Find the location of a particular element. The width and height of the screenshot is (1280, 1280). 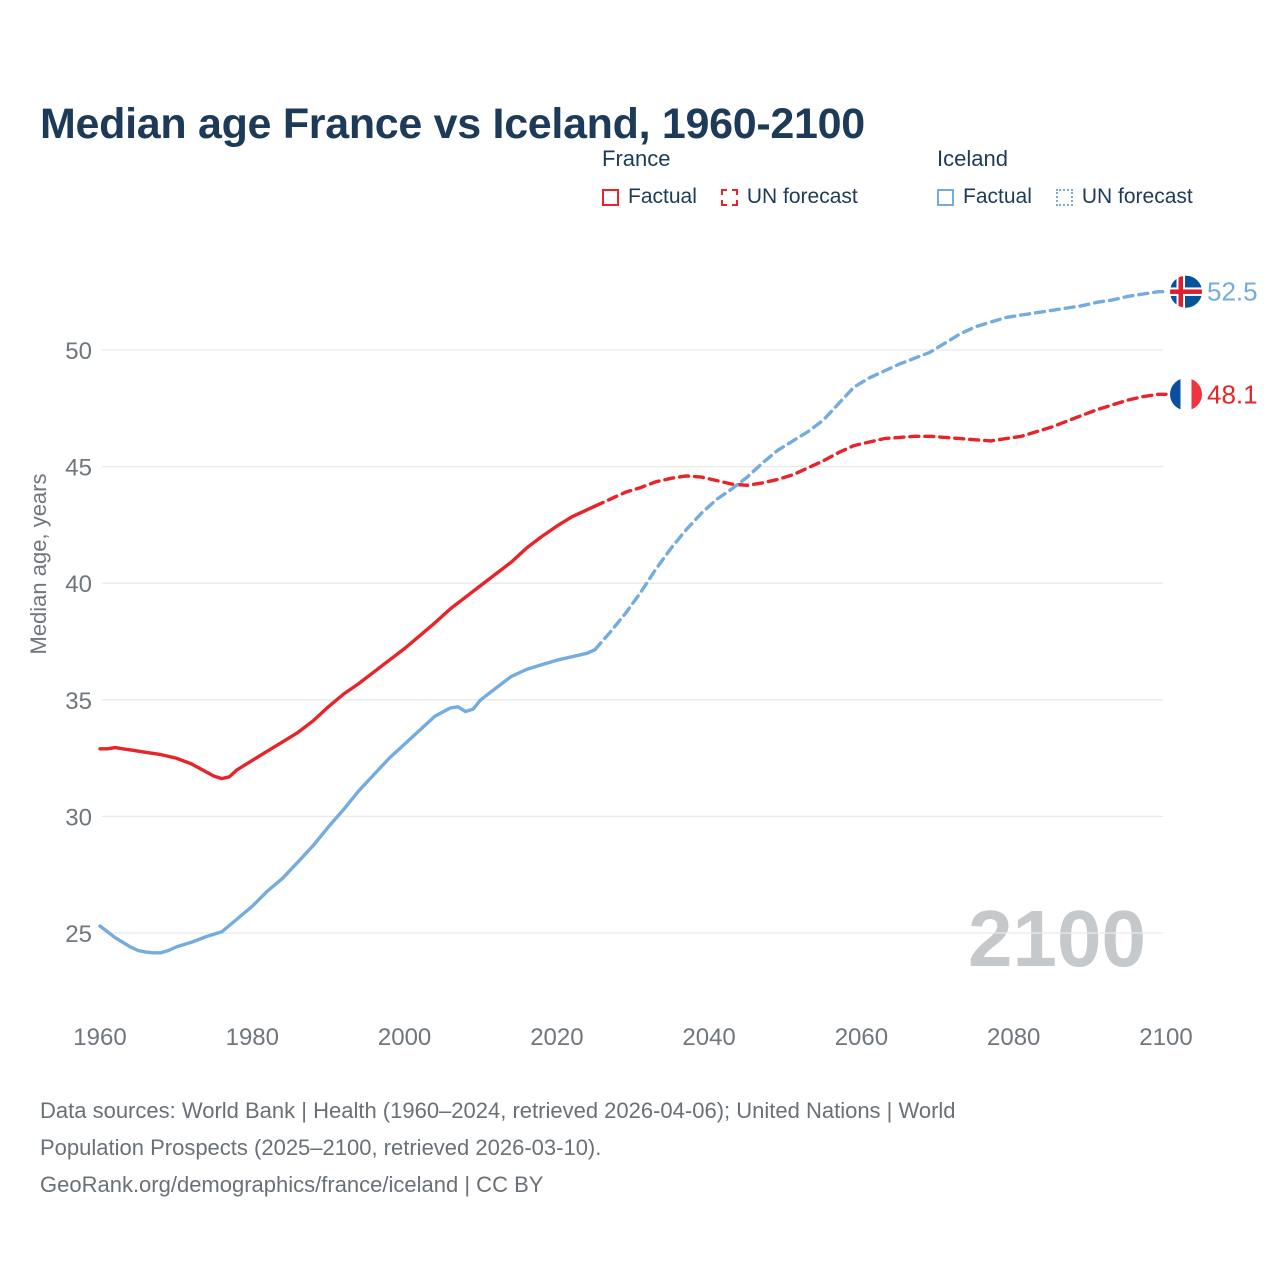

france-forecast-swatch-icon is located at coordinates (729, 197).